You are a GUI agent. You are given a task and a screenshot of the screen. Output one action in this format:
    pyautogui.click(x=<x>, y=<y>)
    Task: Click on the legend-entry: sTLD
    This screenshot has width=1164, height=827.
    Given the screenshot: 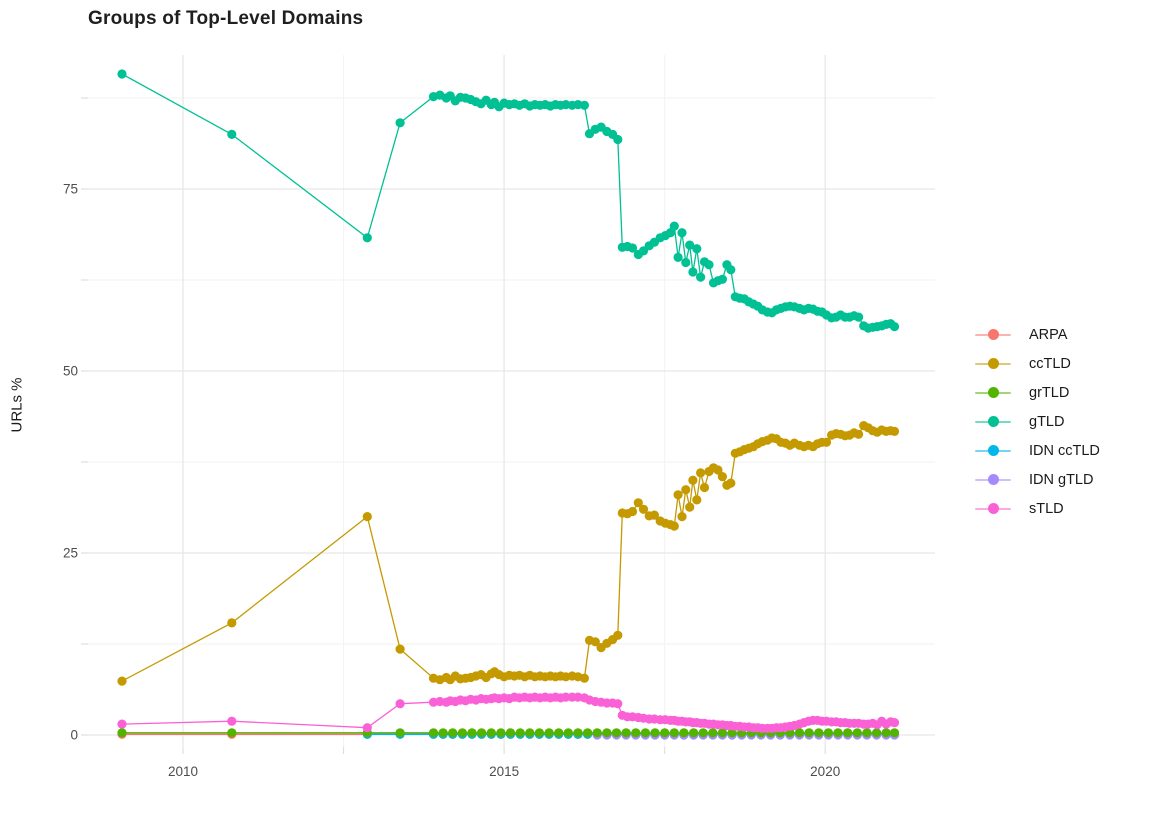 What is the action you would take?
    pyautogui.click(x=1037, y=508)
    